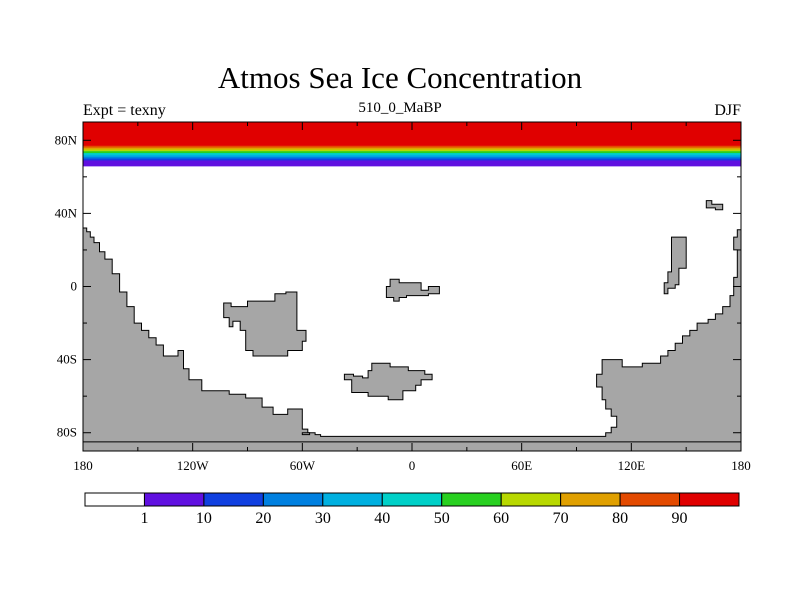 This screenshot has height=600, width=800. What do you see at coordinates (620, 518) in the screenshot?
I see `colorbar-label: 80` at bounding box center [620, 518].